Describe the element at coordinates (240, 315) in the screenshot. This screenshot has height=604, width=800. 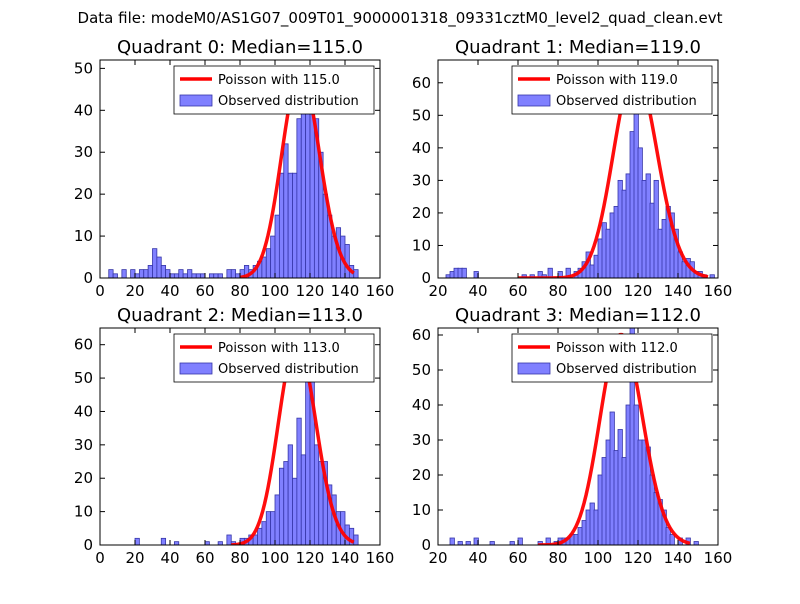
I see `subplot-title: Quadrant 2: Median=113.0` at that location.